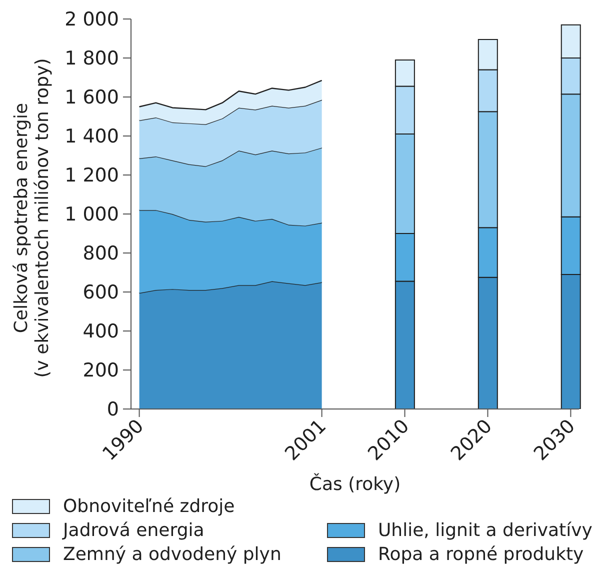 This screenshot has width=600, height=569. I want to click on legend-label: Uhlie, lignit a derivatívy, so click(485, 531).